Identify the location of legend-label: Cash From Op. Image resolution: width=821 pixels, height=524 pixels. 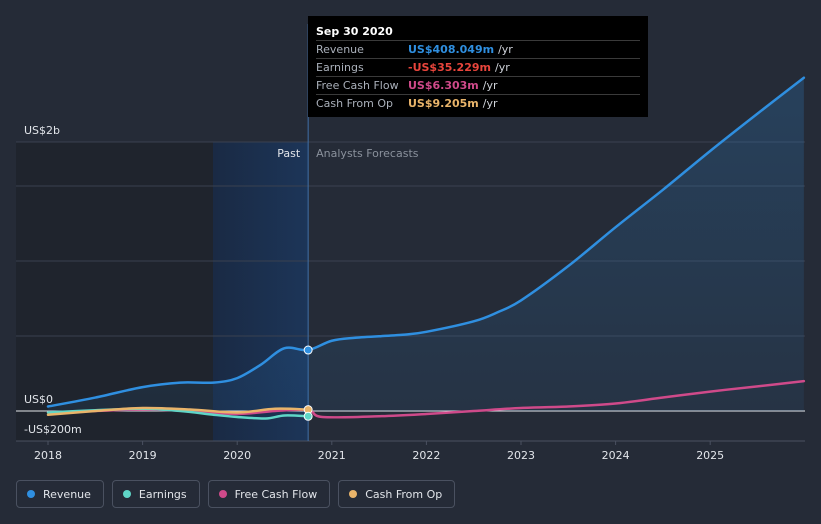
(404, 494).